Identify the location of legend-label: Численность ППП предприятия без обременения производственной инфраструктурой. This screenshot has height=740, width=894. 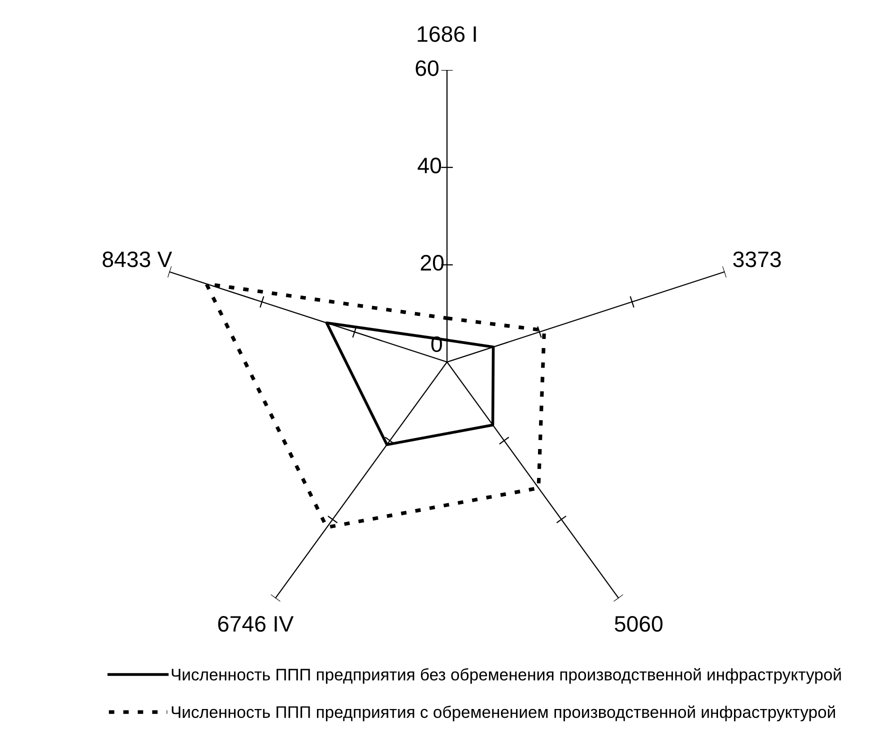
(506, 676).